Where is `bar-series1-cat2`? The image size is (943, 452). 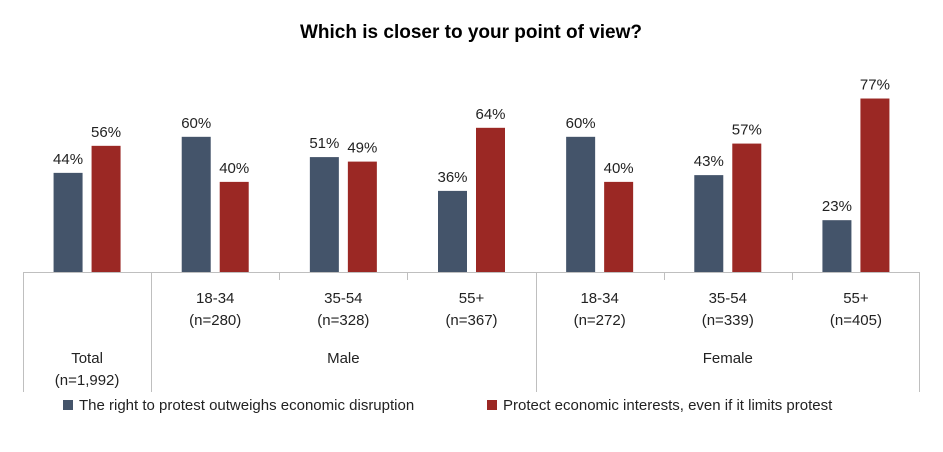 bar-series1-cat2 is located at coordinates (196, 204).